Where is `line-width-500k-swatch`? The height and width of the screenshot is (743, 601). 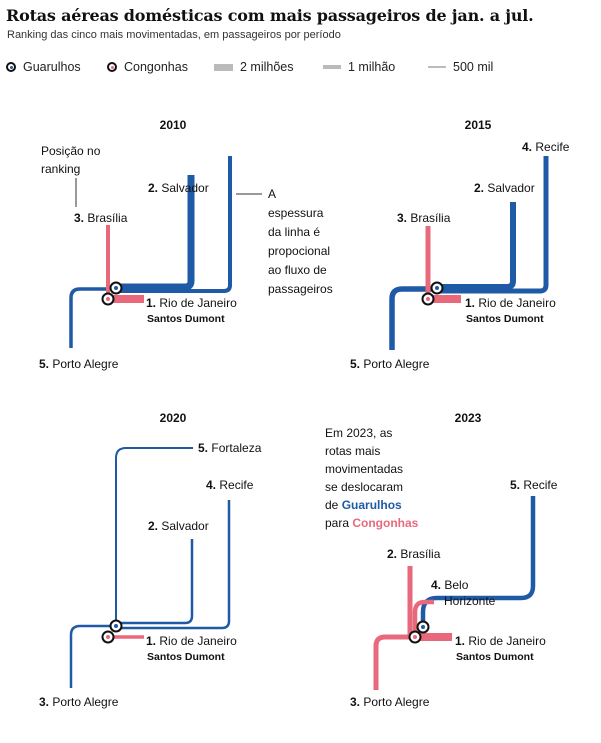 line-width-500k-swatch is located at coordinates (437, 67).